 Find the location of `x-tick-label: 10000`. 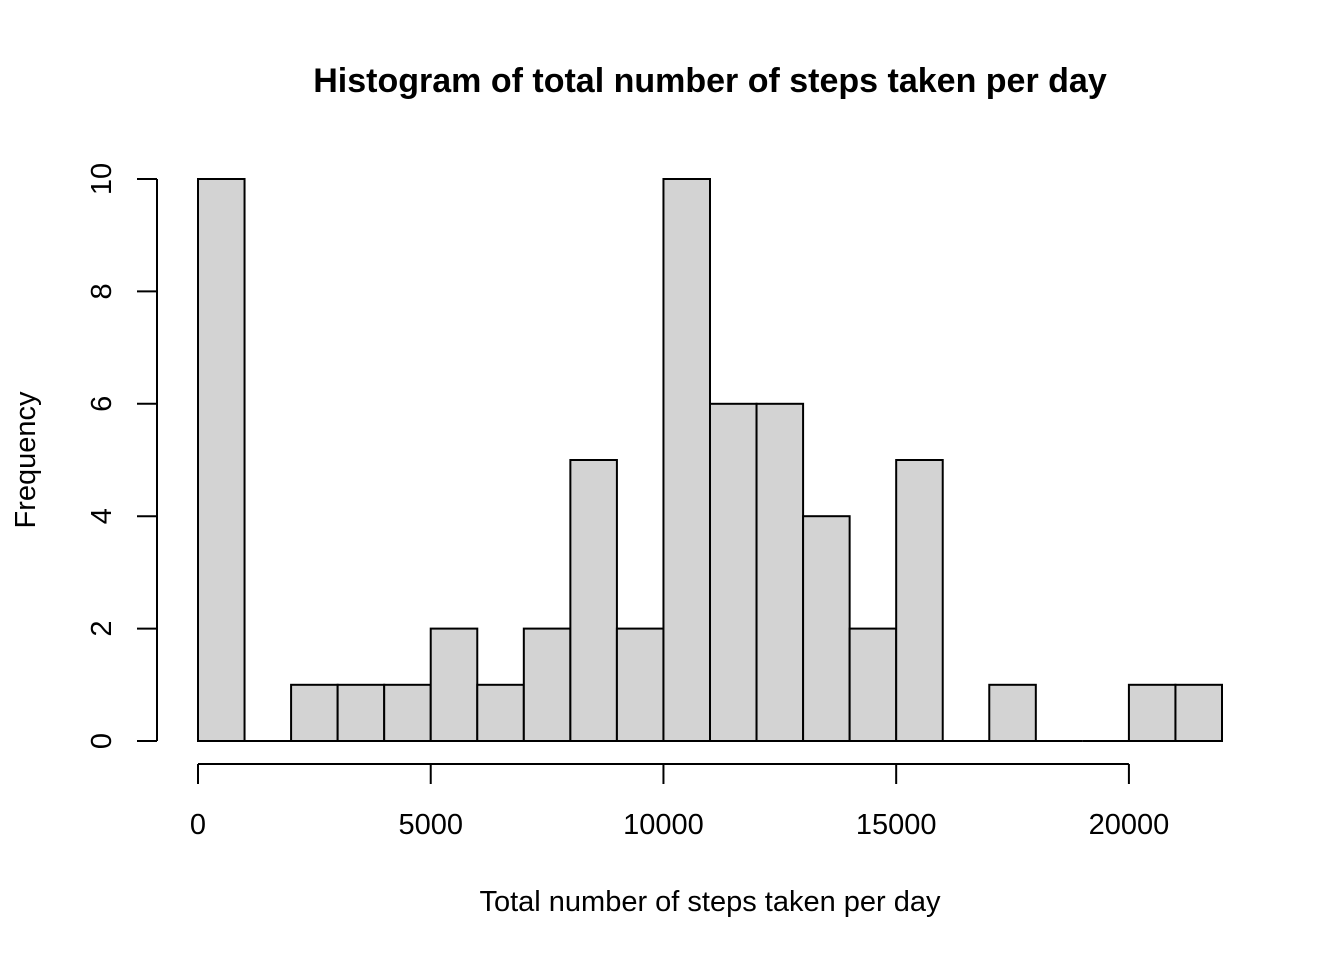

x-tick-label: 10000 is located at coordinates (663, 825).